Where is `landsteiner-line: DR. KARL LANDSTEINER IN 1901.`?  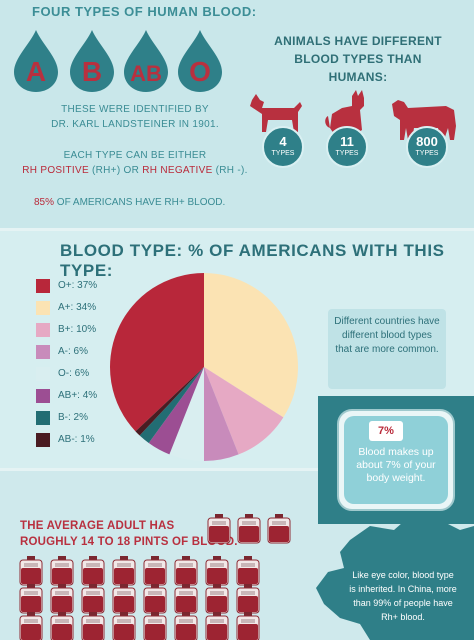 landsteiner-line: DR. KARL LANDSTEINER IN 1901. is located at coordinates (135, 124).